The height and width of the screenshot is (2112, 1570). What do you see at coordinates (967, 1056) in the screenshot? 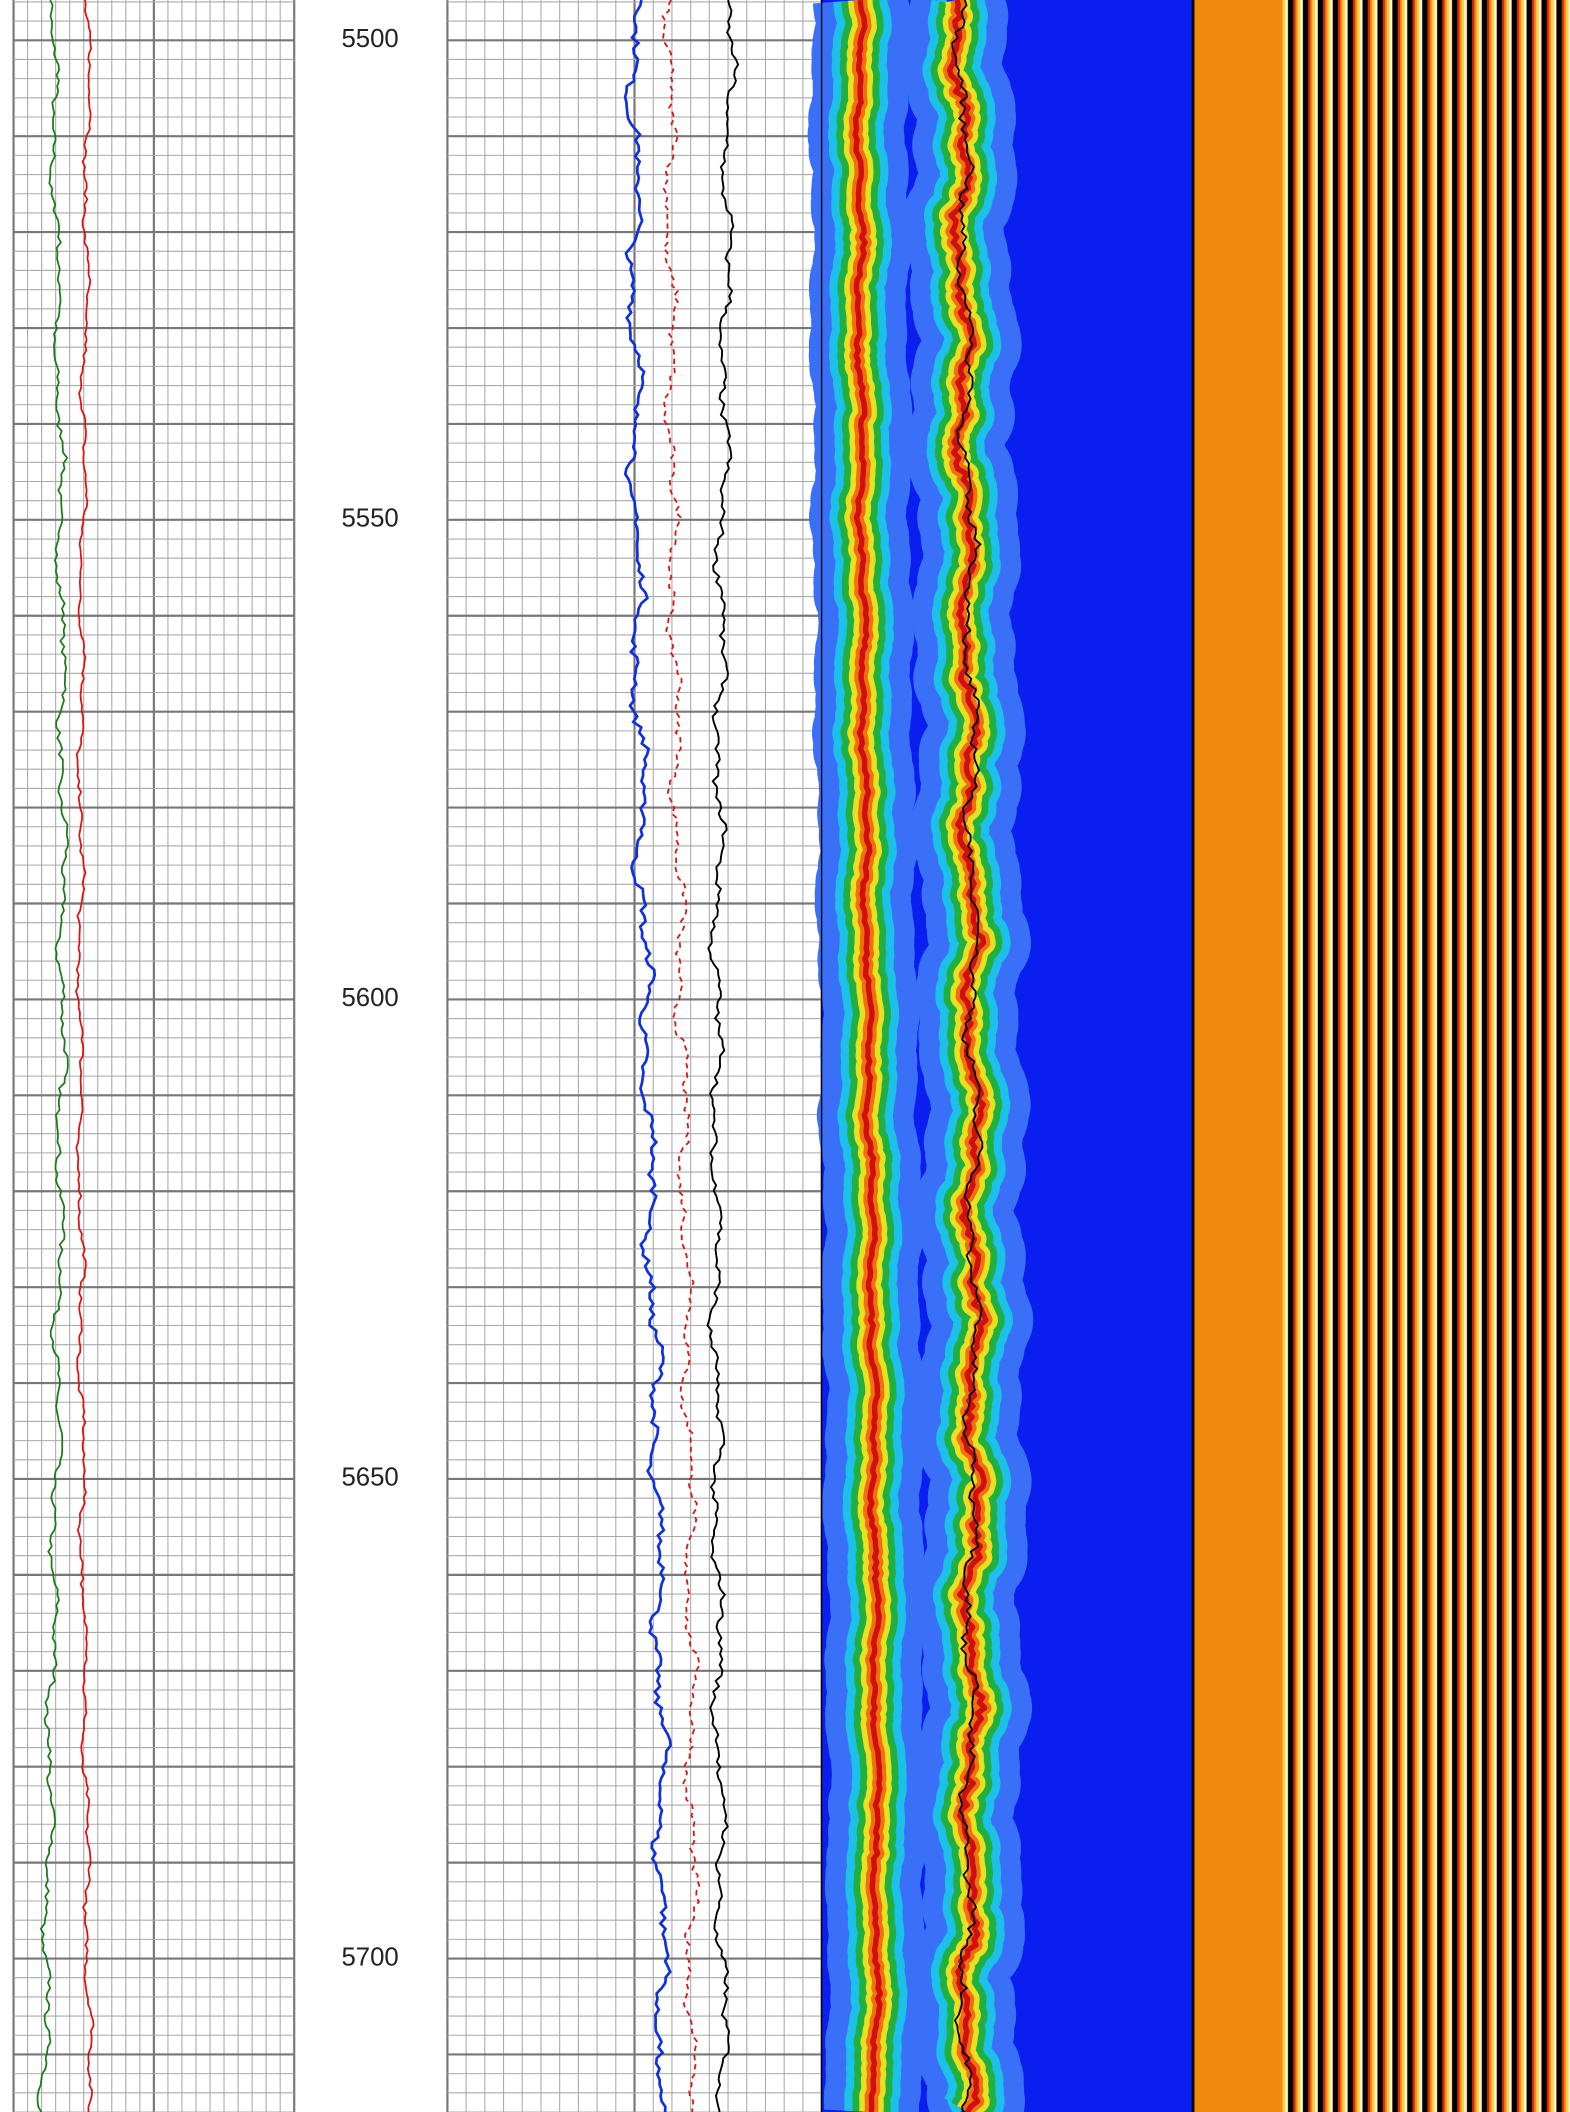
I see `image-curve` at bounding box center [967, 1056].